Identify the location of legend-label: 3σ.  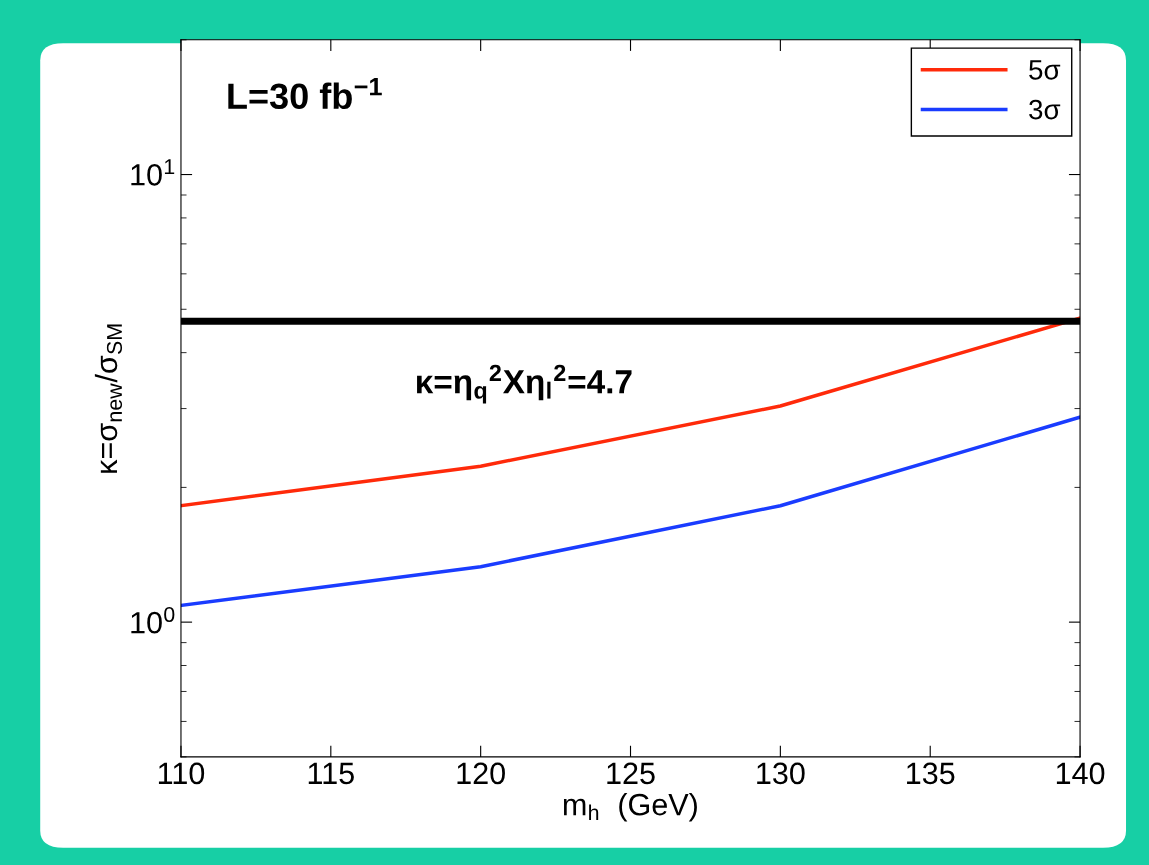
(1045, 109).